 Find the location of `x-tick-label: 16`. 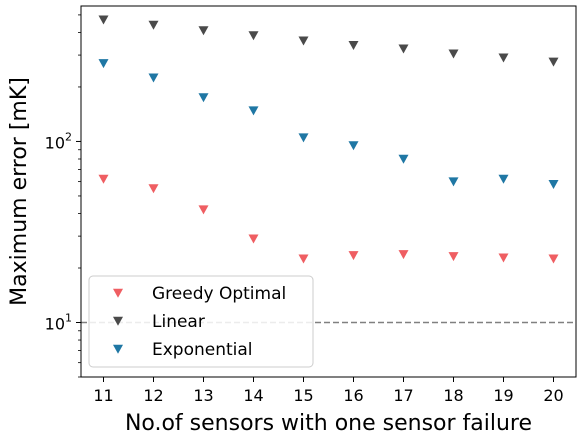

x-tick-label: 16 is located at coordinates (353, 395).